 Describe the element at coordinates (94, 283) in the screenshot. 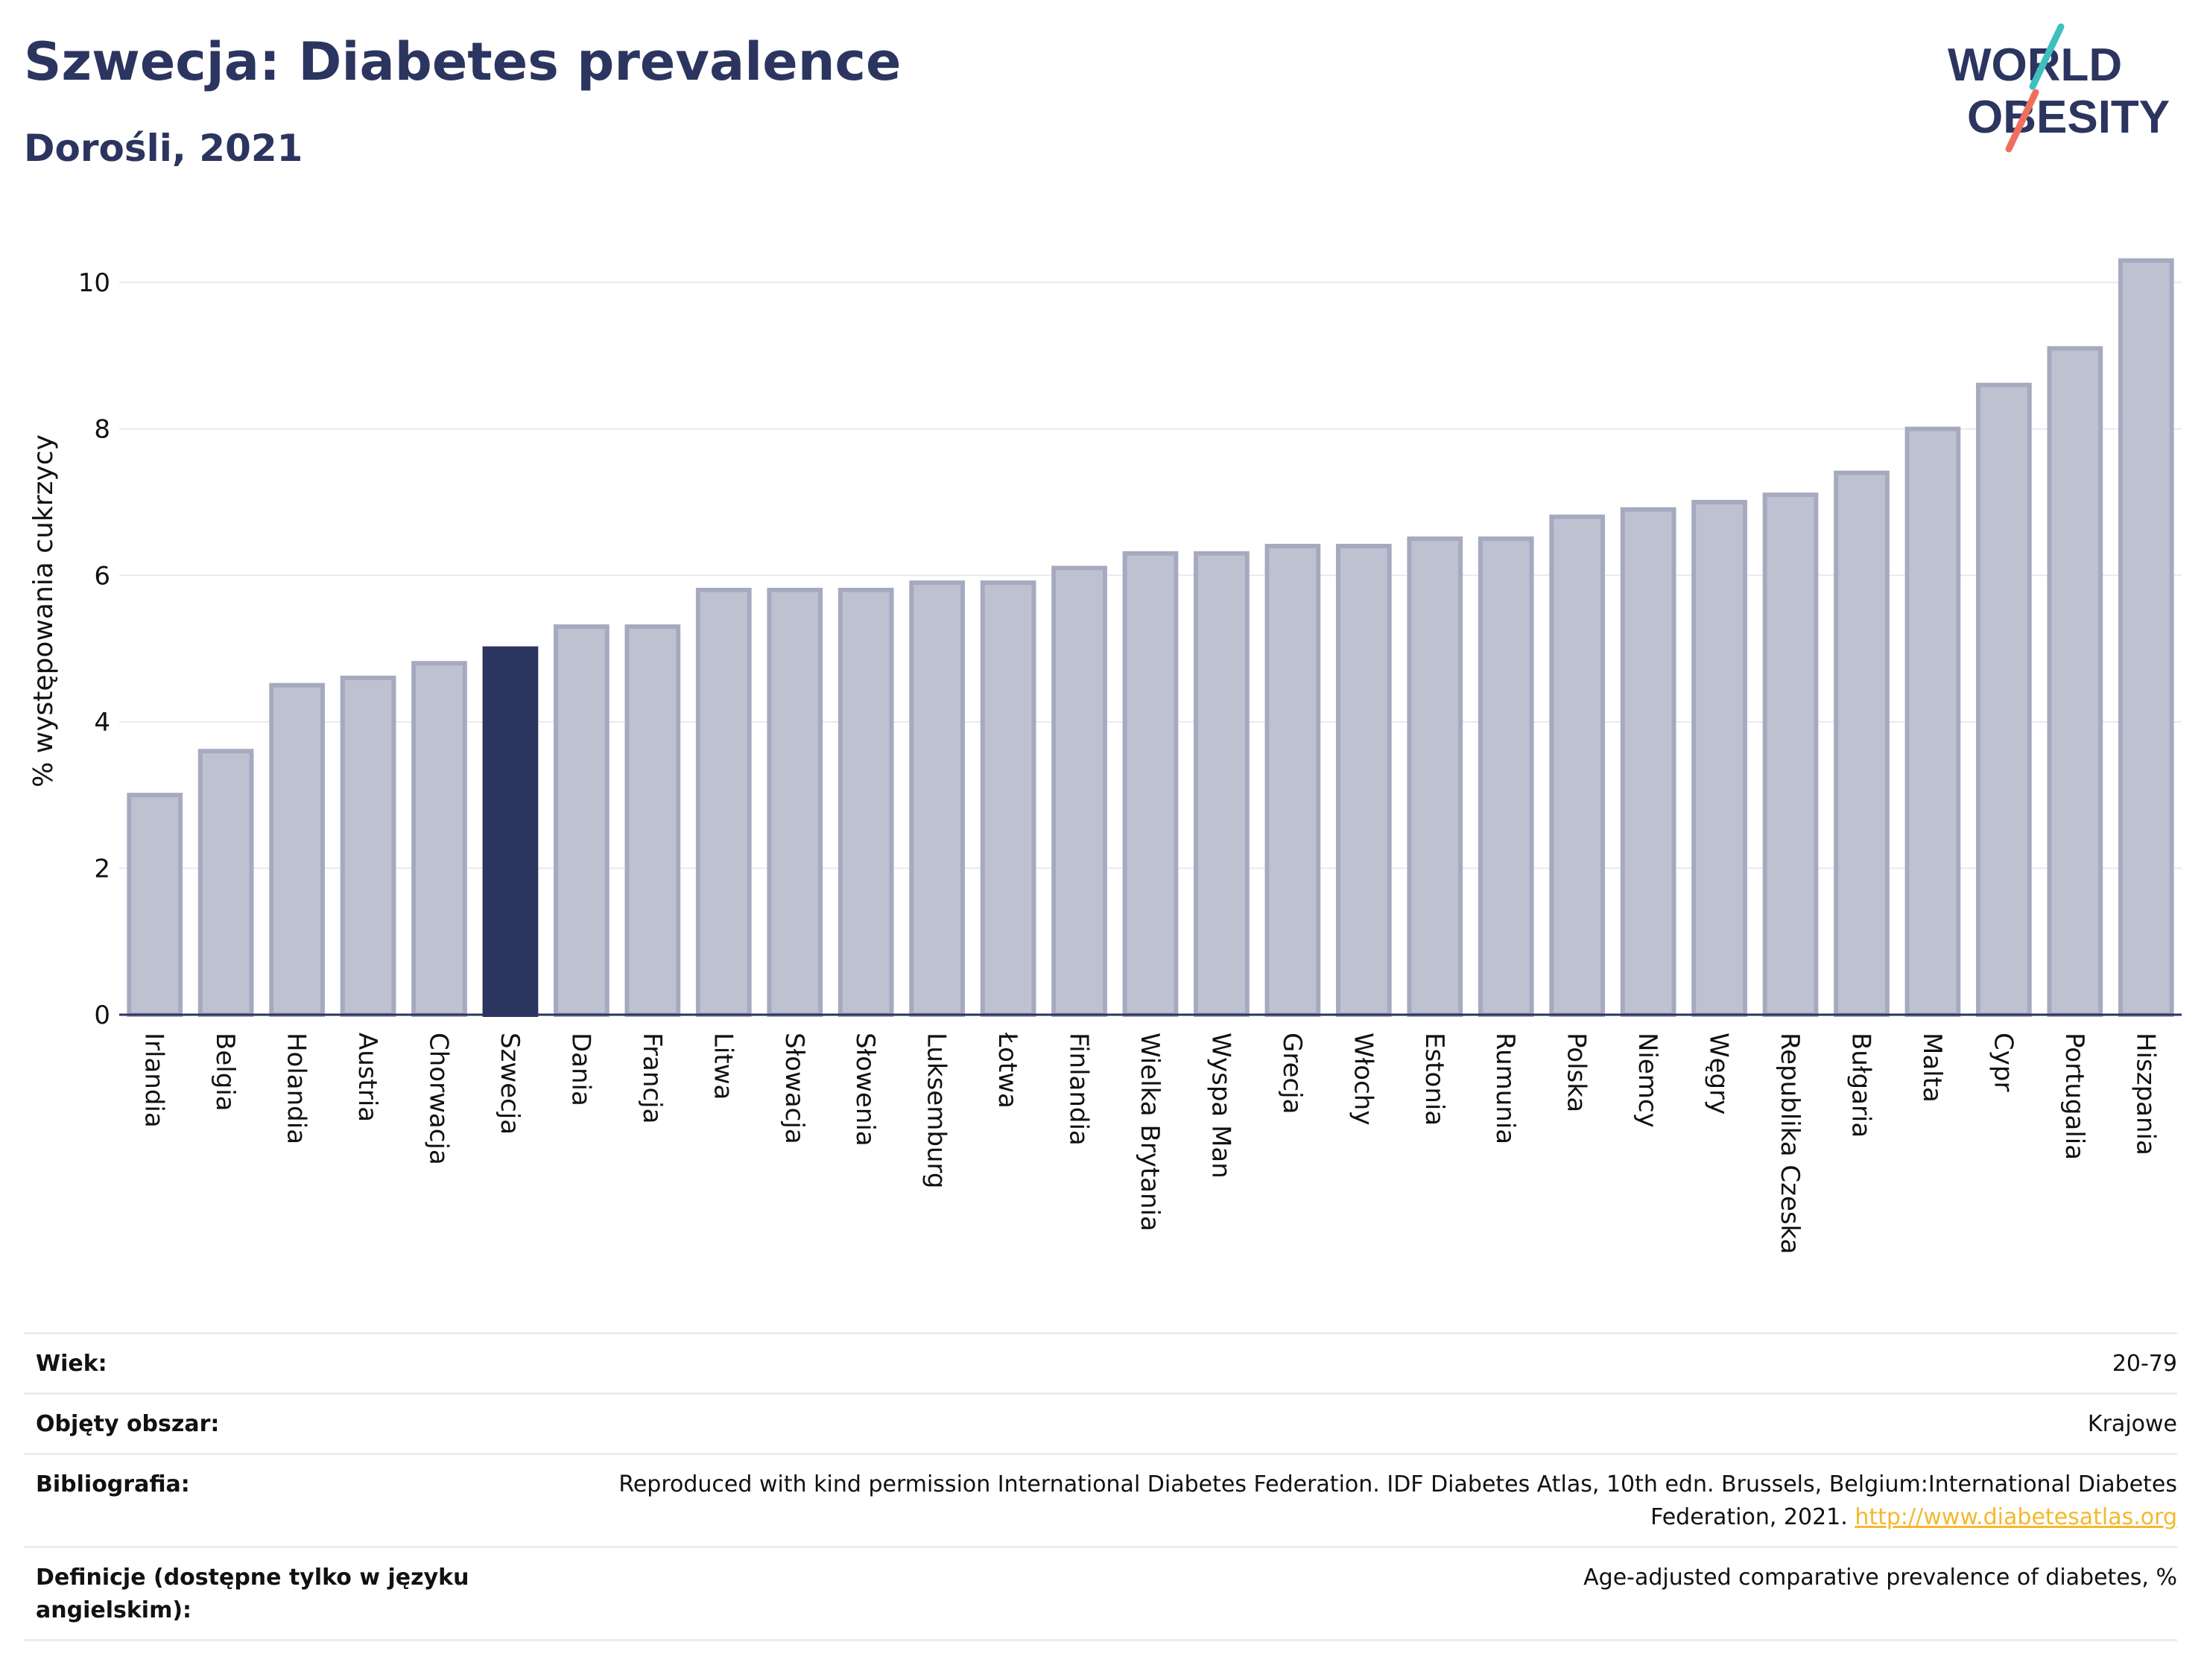

I see `y-tick-label: 10` at that location.